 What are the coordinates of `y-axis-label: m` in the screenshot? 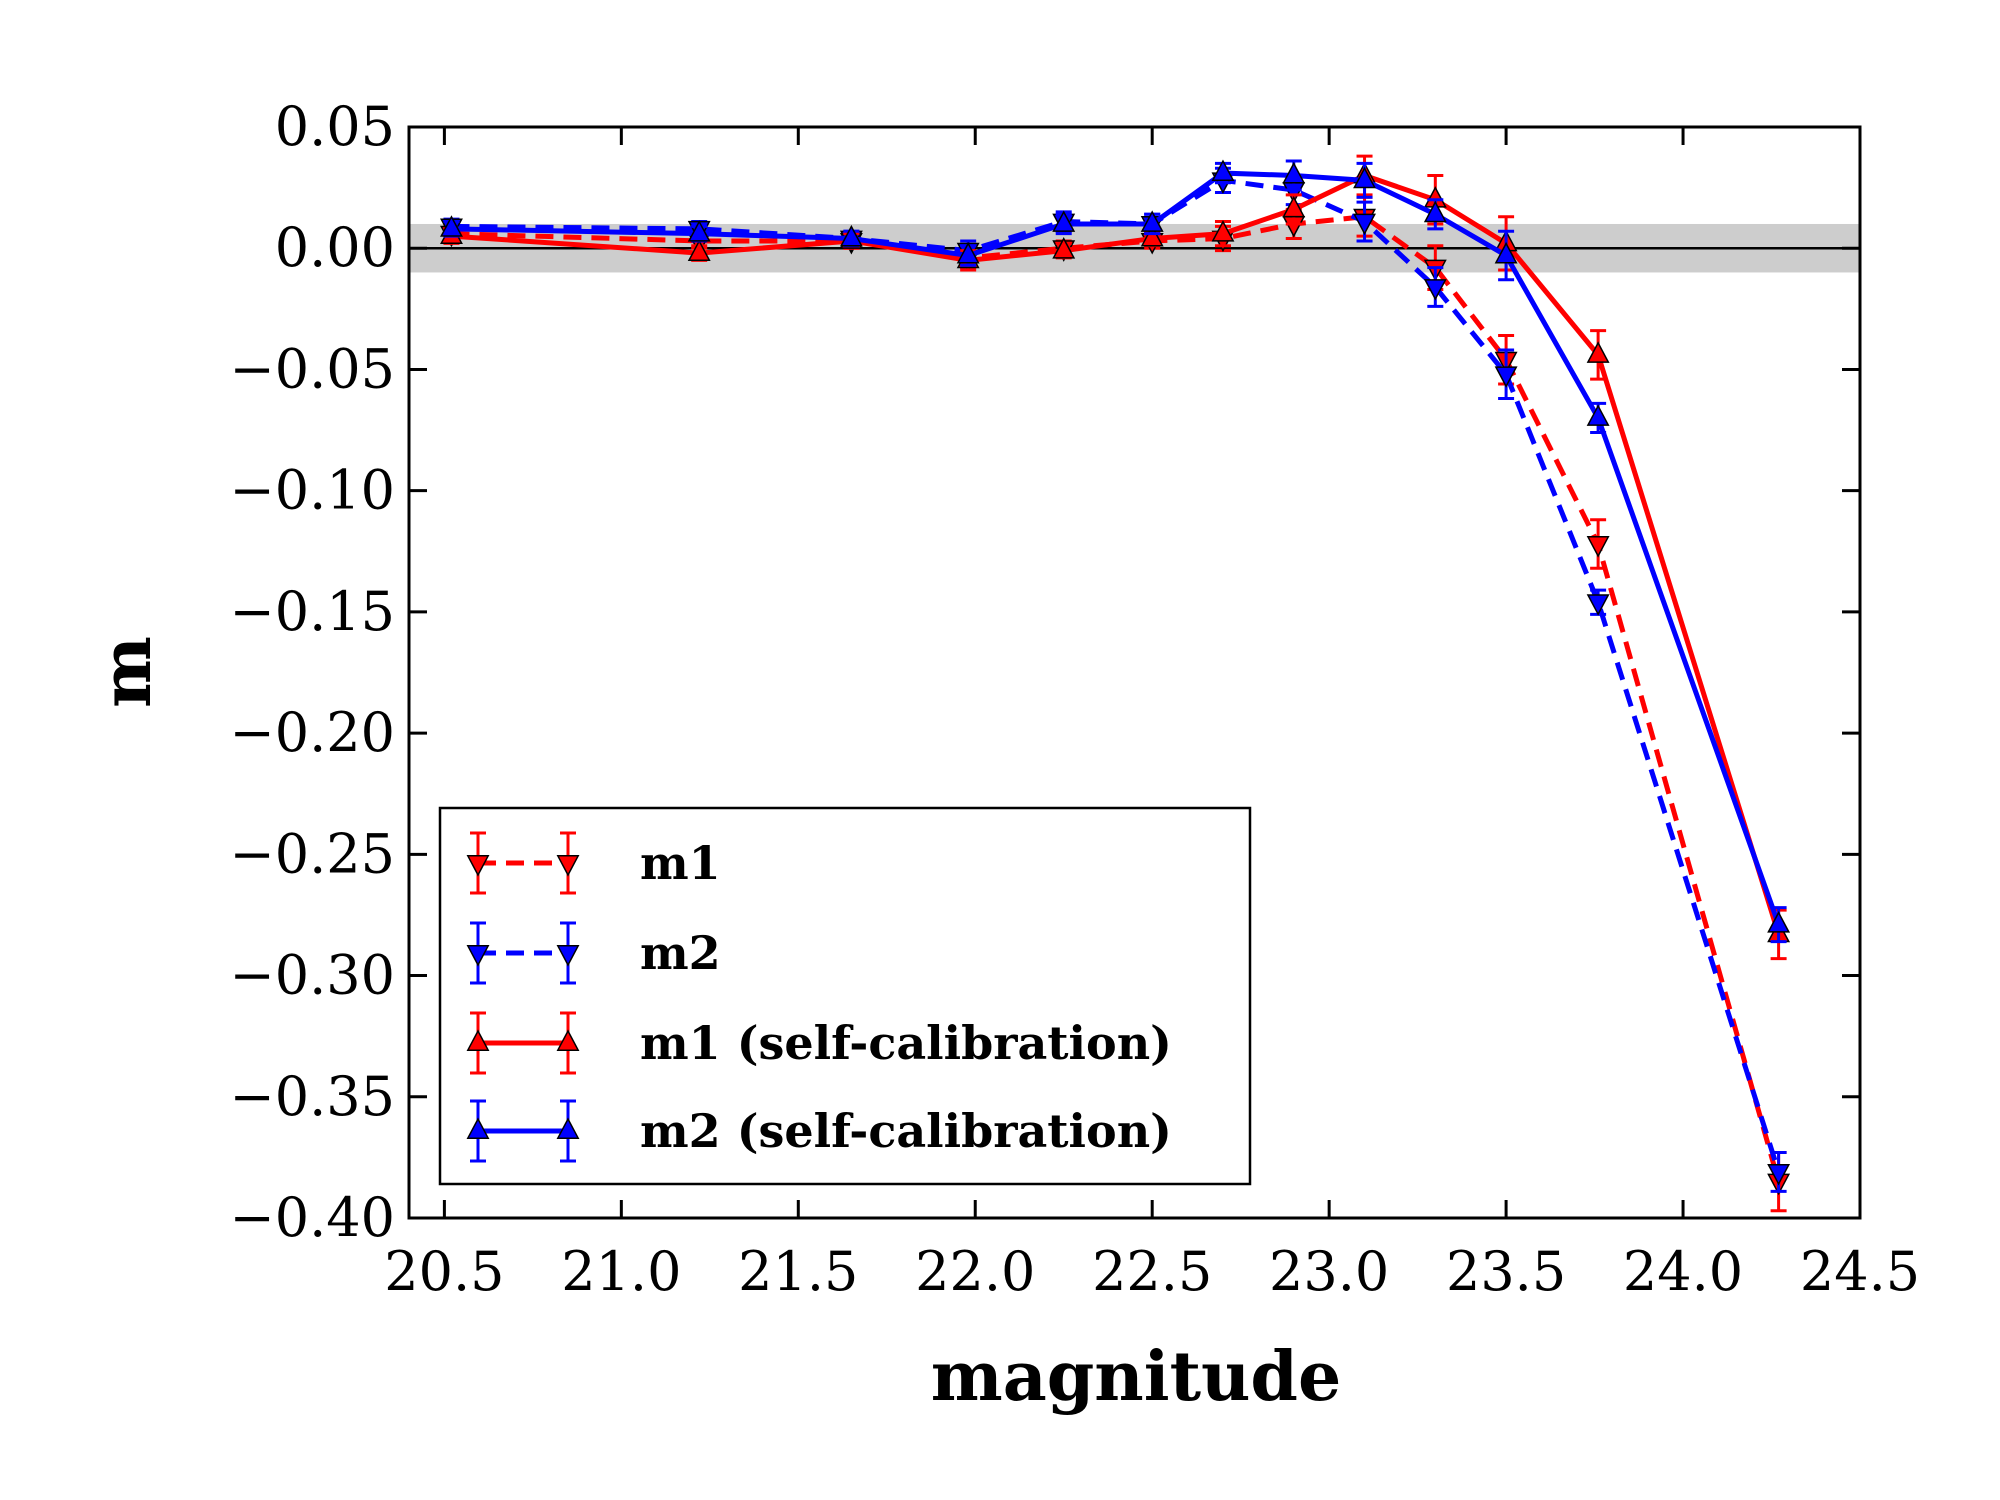 It's located at (127, 672).